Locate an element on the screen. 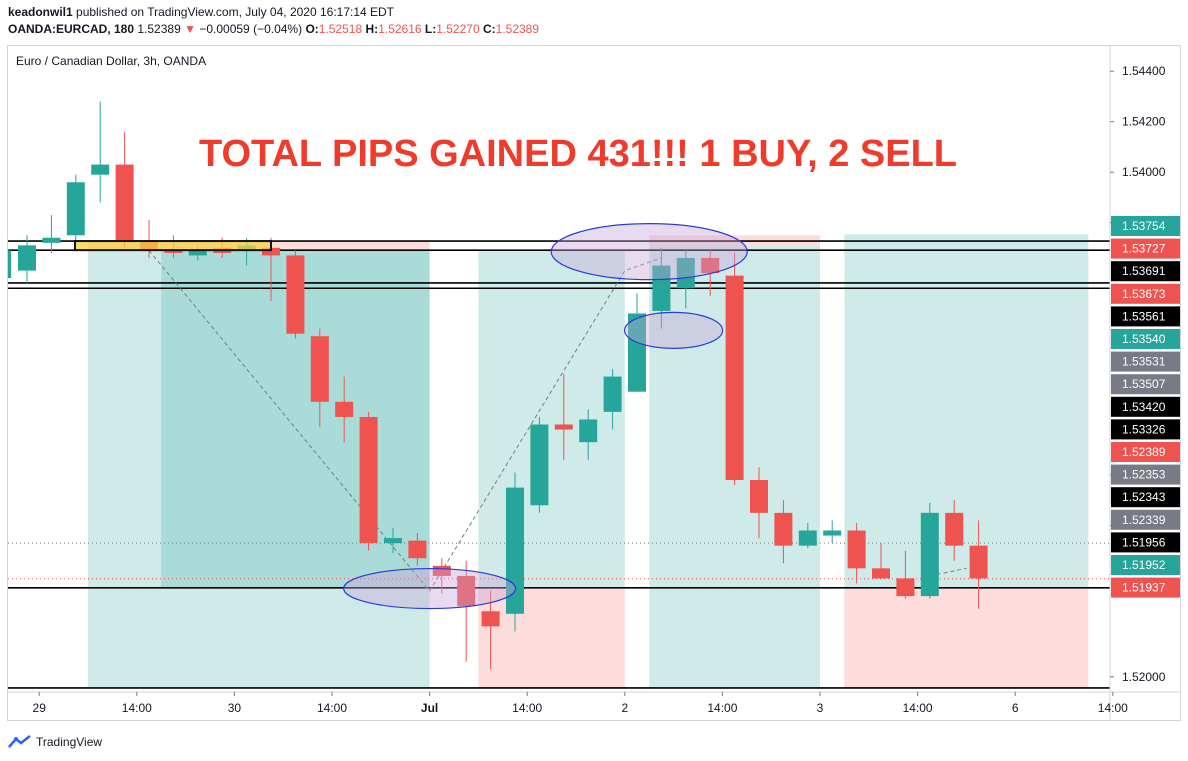 The width and height of the screenshot is (1188, 761). candle-28-body is located at coordinates (710, 265).